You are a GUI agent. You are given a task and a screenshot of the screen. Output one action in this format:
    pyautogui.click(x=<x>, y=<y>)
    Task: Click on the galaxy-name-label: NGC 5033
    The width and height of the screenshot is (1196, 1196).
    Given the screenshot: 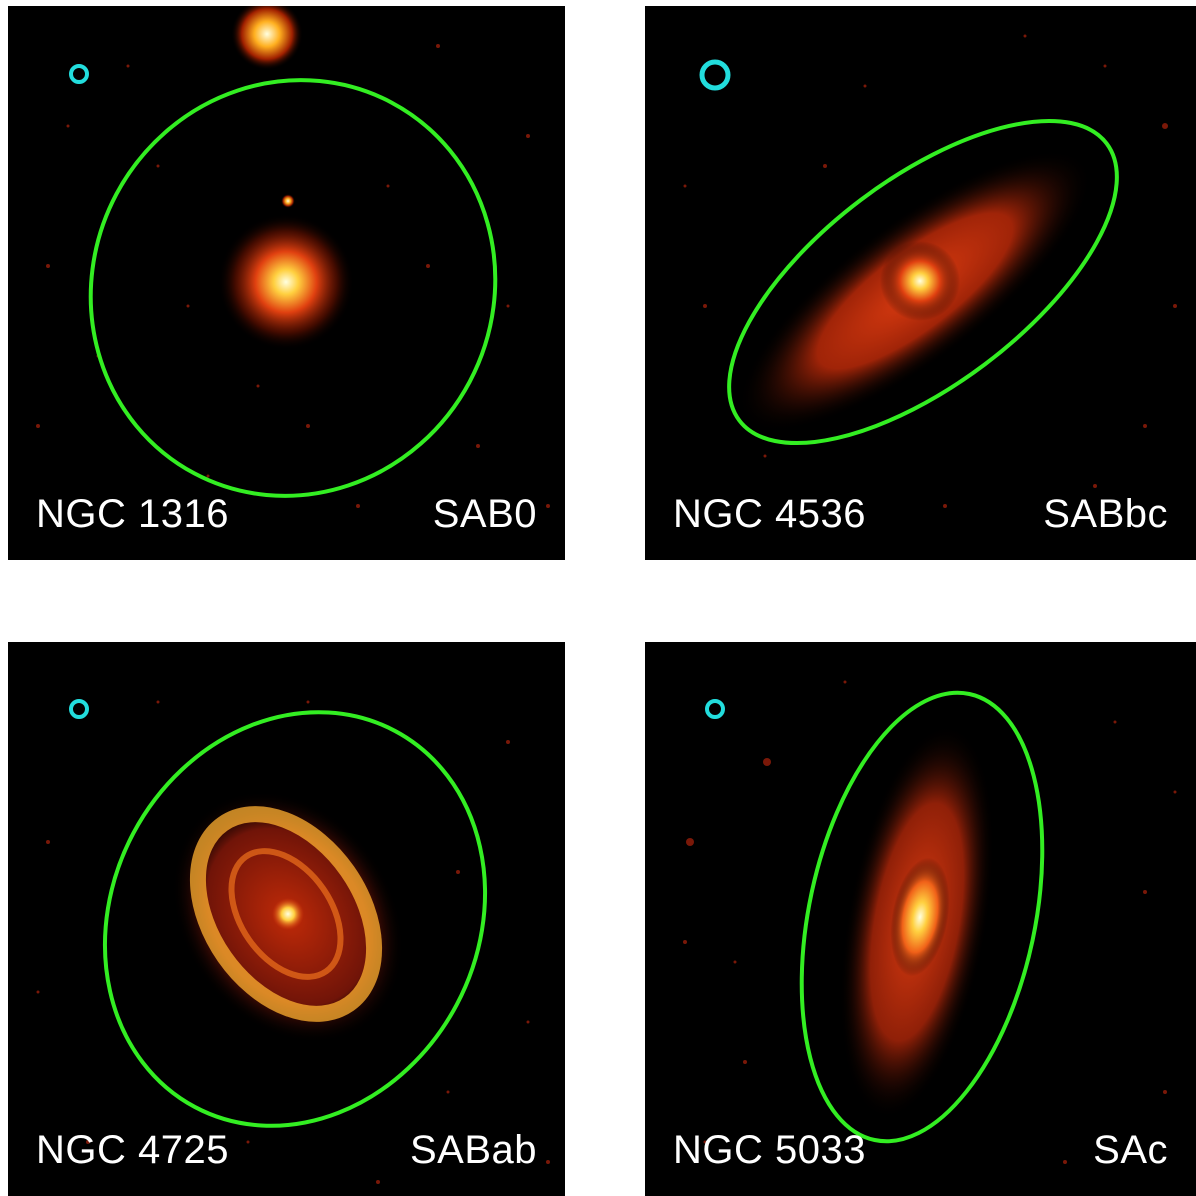 What is the action you would take?
    pyautogui.click(x=769, y=1150)
    